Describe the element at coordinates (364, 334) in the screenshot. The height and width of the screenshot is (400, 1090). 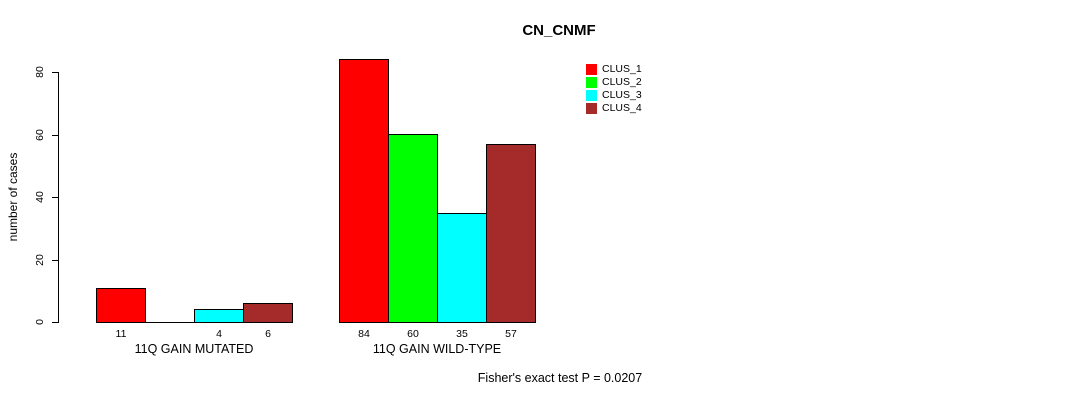
I see `bar-value-label: 84` at that location.